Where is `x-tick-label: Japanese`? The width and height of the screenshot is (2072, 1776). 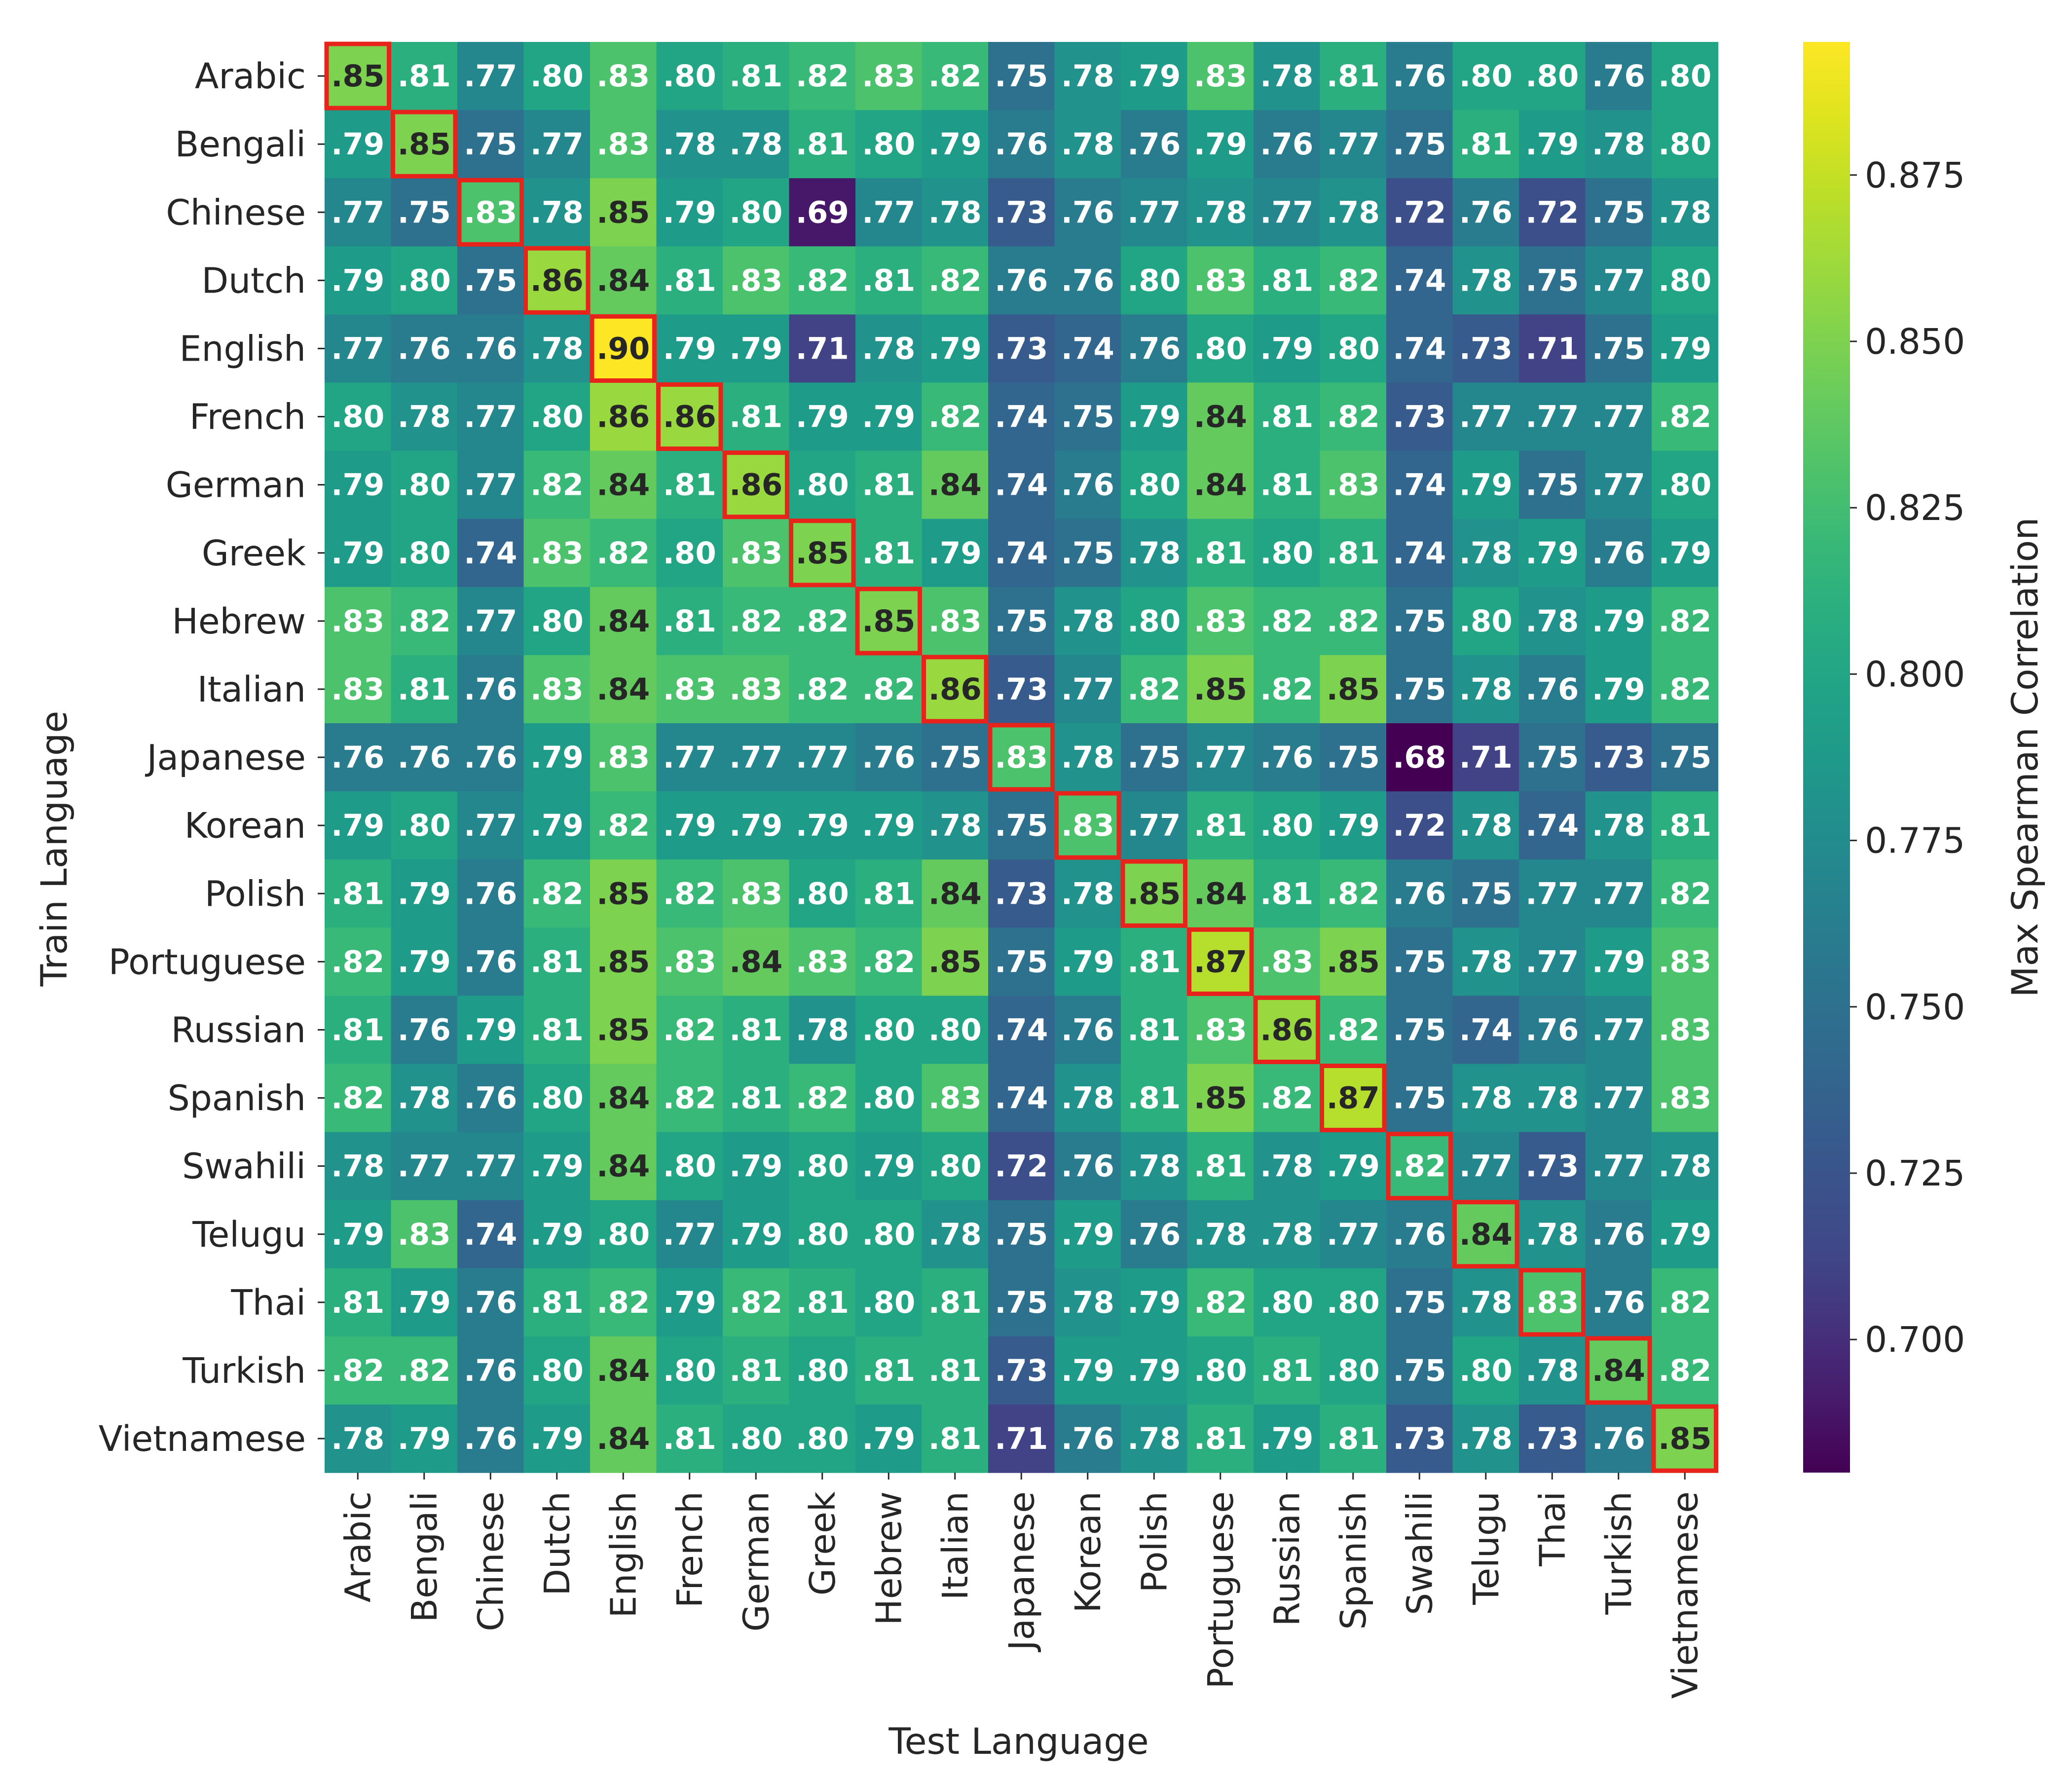 x-tick-label: Japanese is located at coordinates (1022, 1572).